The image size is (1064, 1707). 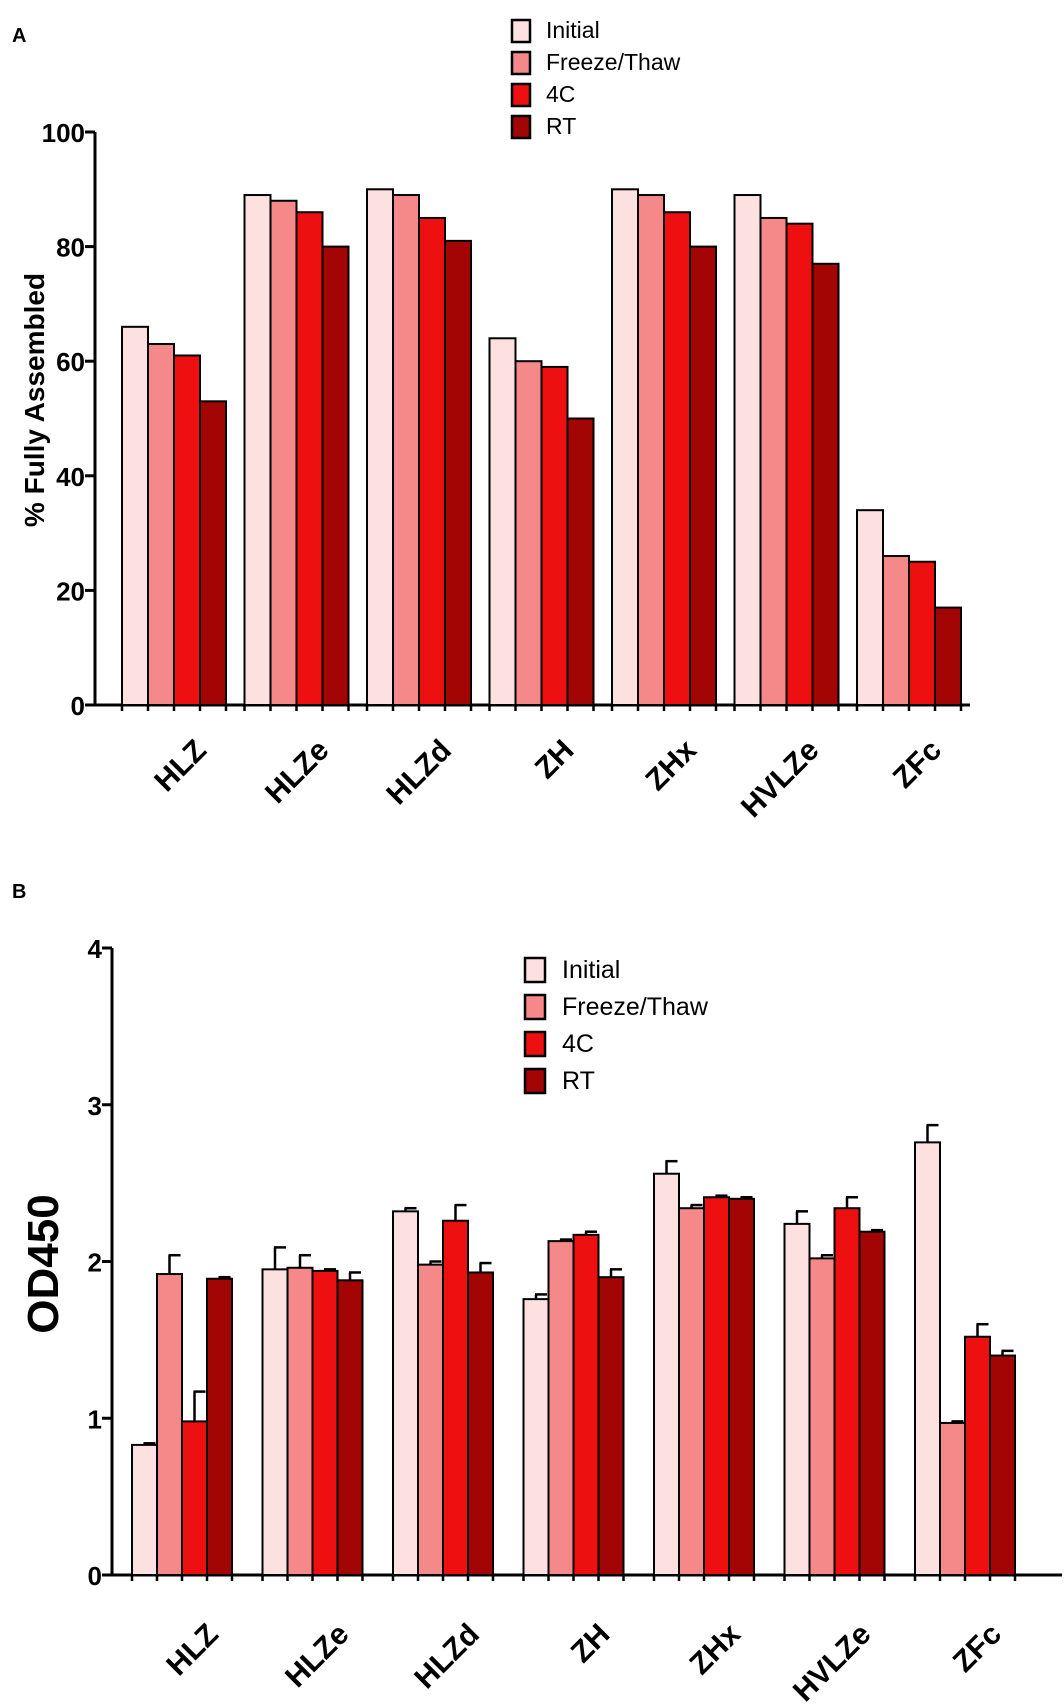 I want to click on panel-b-bar-hlze-rt, so click(x=350, y=1428).